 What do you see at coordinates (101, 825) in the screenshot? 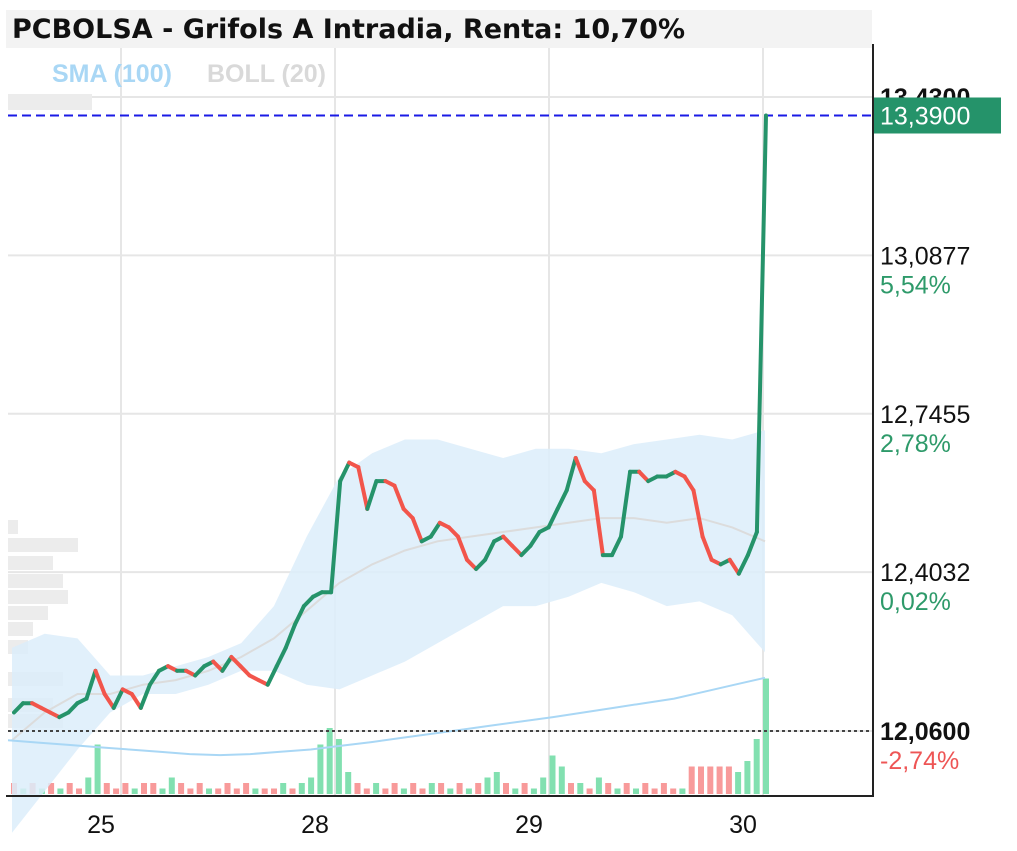
I see `x-tick-label: 25` at bounding box center [101, 825].